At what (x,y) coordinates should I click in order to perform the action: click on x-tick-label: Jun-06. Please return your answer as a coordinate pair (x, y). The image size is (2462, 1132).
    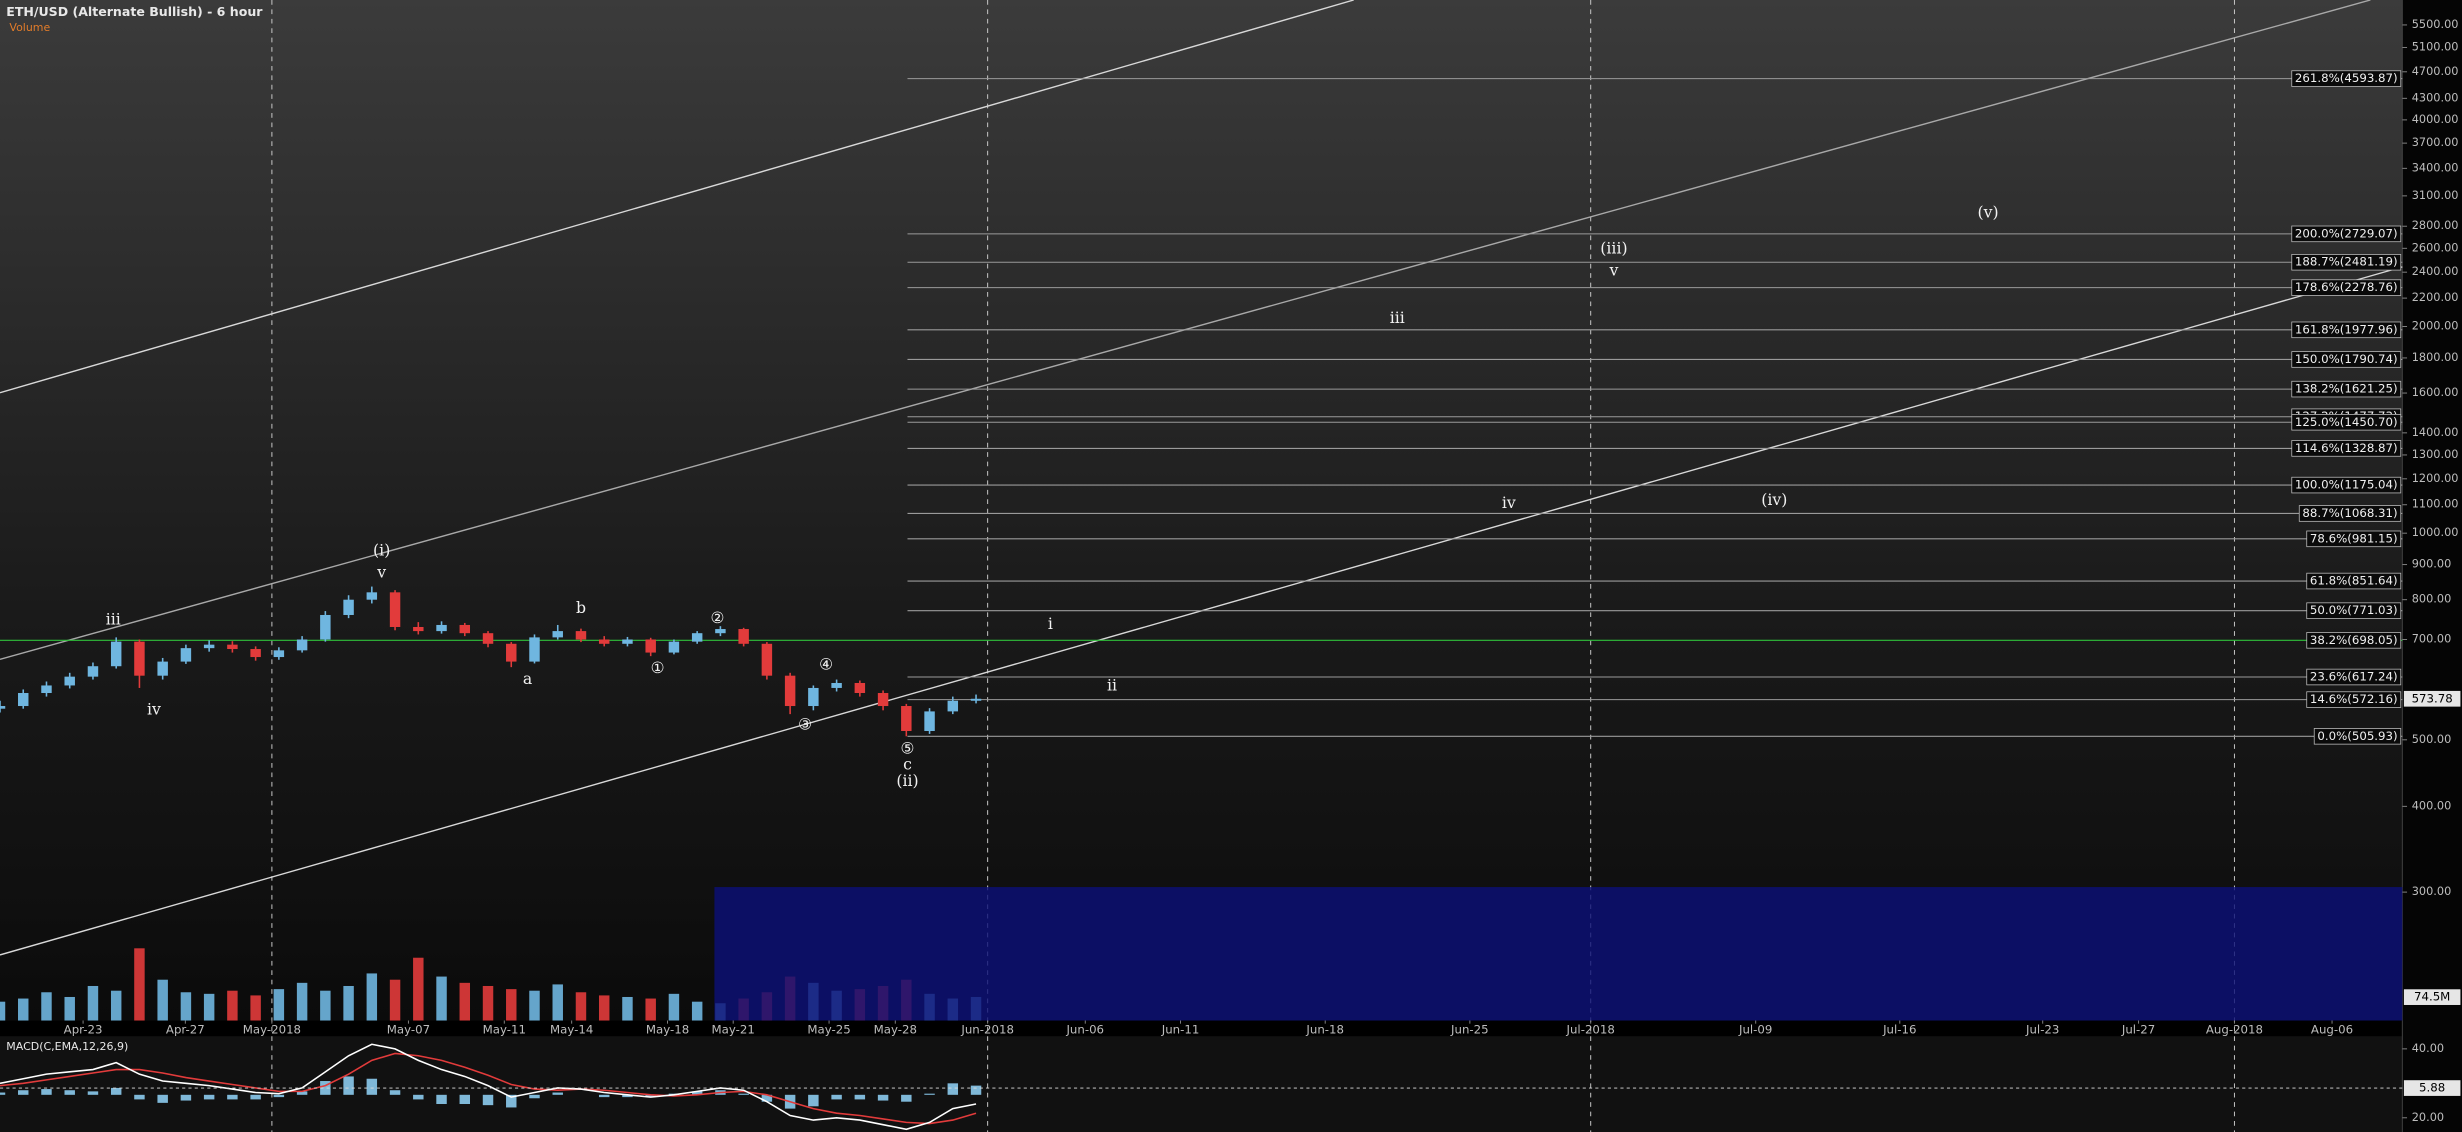
    Looking at the image, I should click on (1084, 1029).